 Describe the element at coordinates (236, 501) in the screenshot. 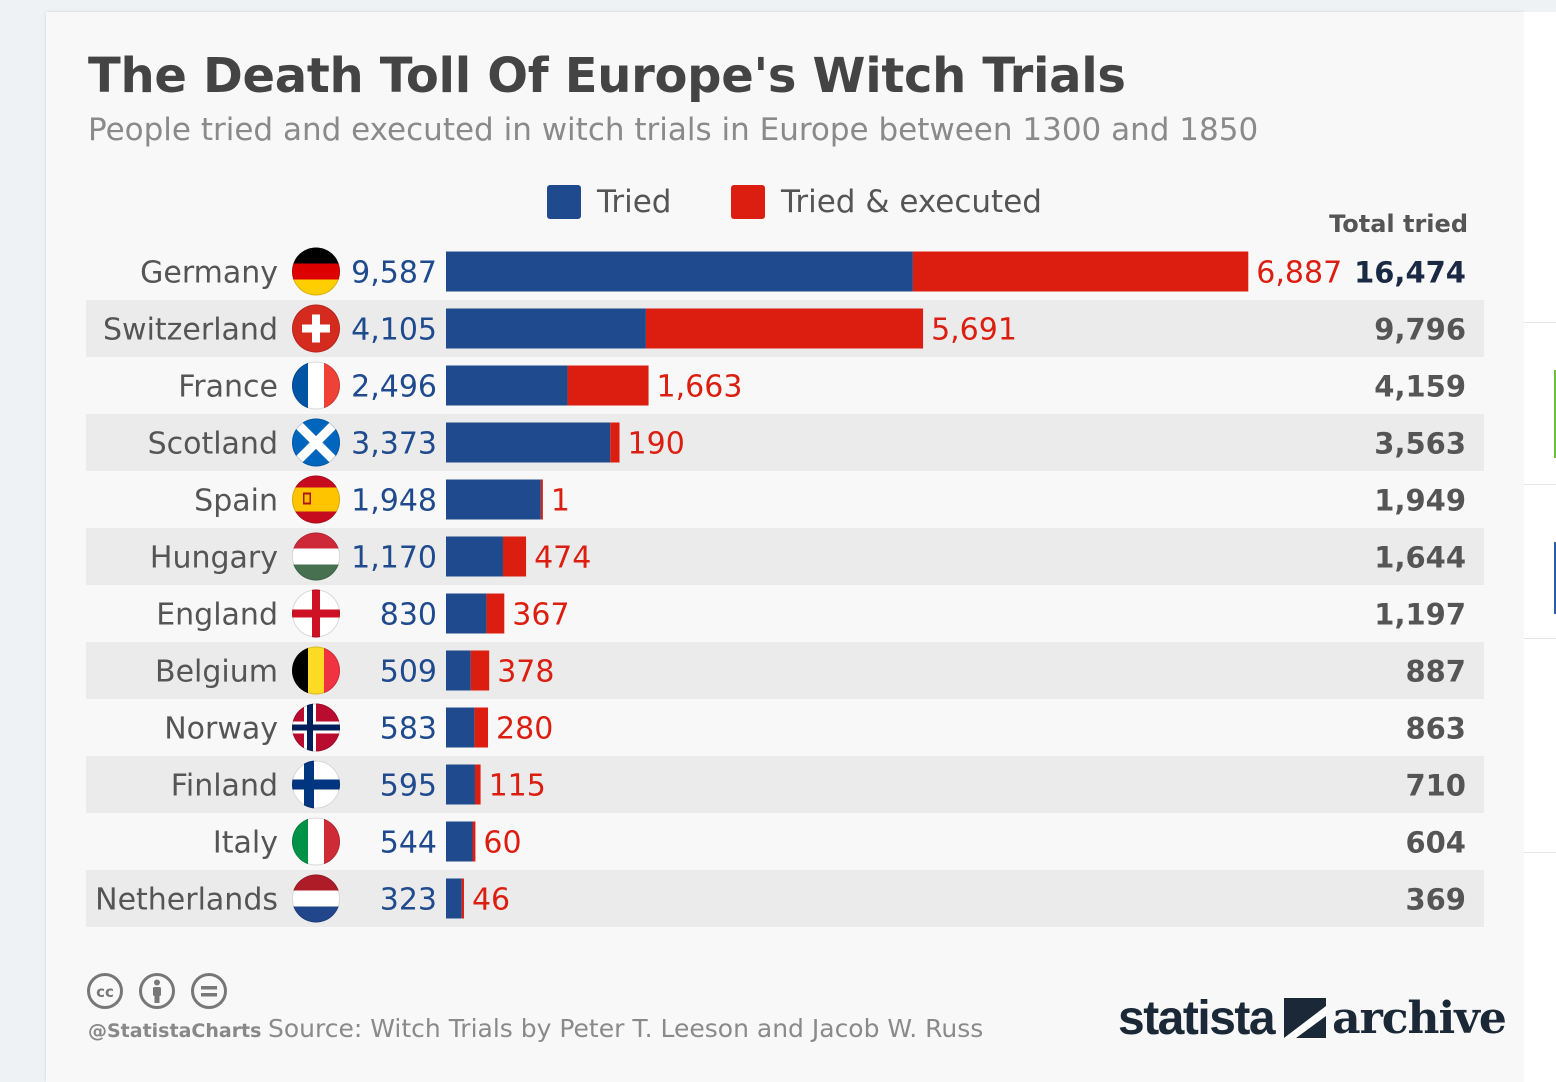

I see `country-label: Spain` at that location.